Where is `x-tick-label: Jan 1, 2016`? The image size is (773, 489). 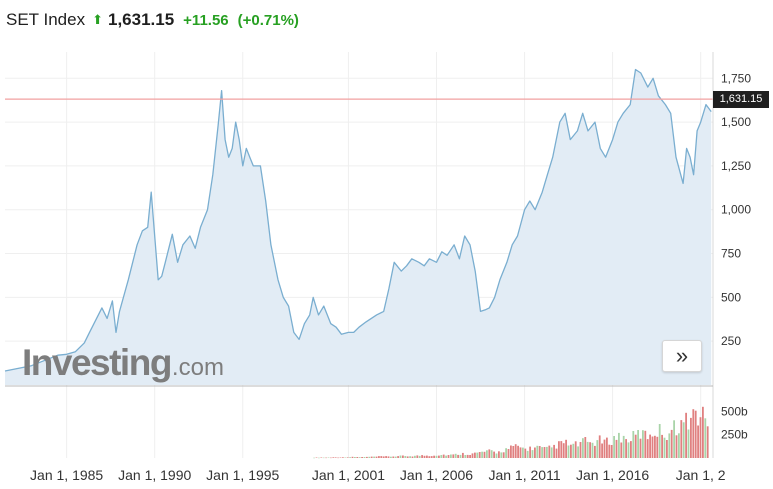
x-tick-label: Jan 1, 2016 is located at coordinates (612, 475).